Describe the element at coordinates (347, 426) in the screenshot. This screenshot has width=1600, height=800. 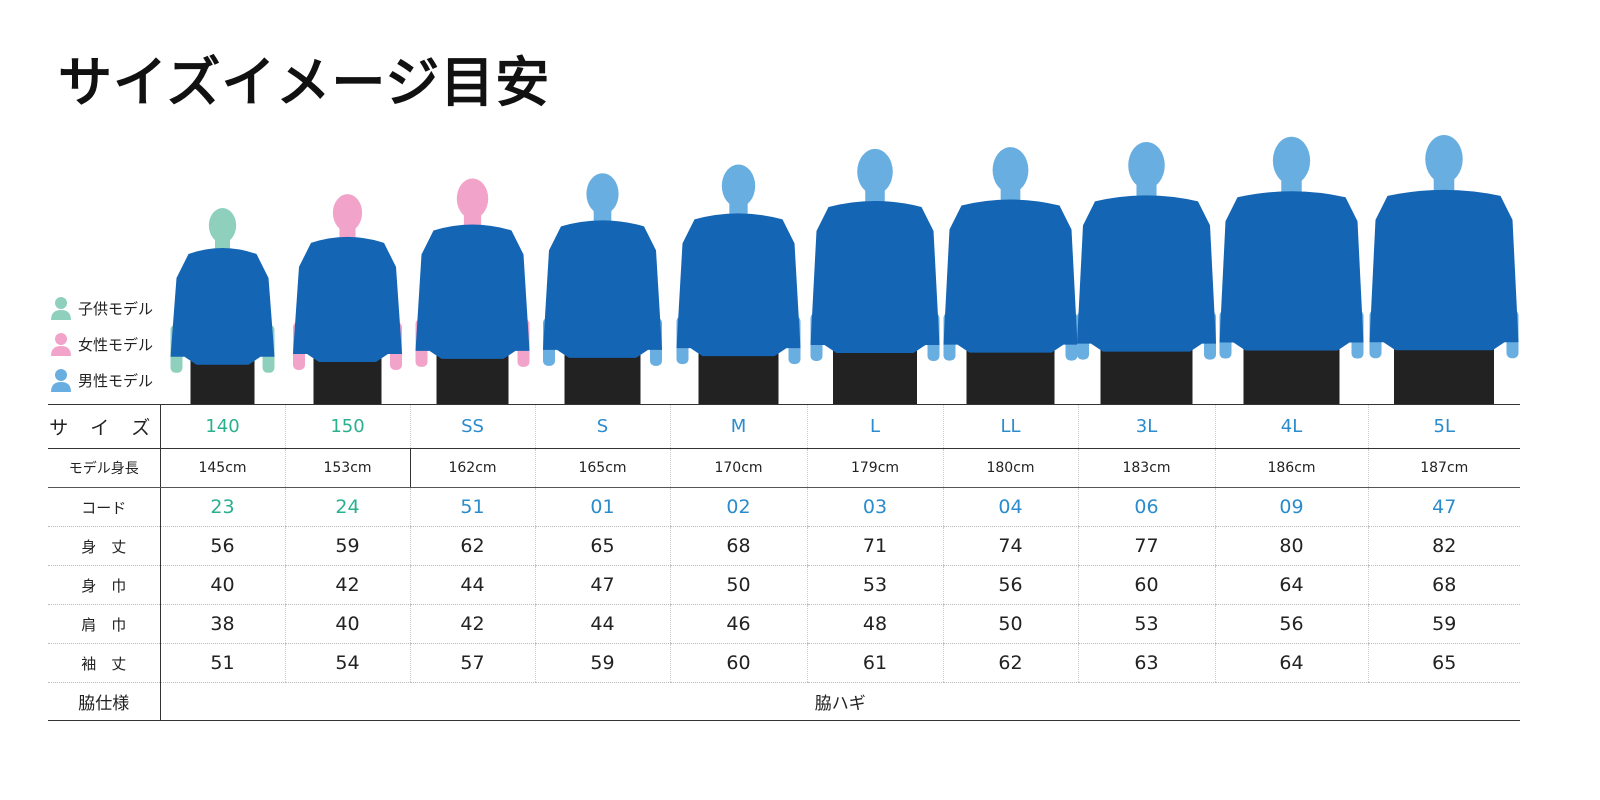
I see `cell-size: 150` at that location.